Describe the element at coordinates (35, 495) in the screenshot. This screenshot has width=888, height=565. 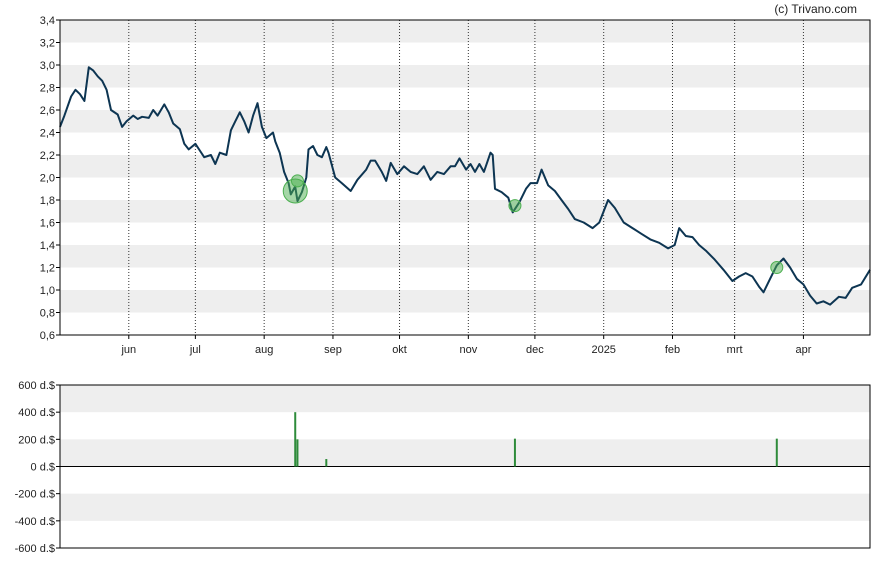
I see `bar-y-tick-label: -200 d.$` at that location.